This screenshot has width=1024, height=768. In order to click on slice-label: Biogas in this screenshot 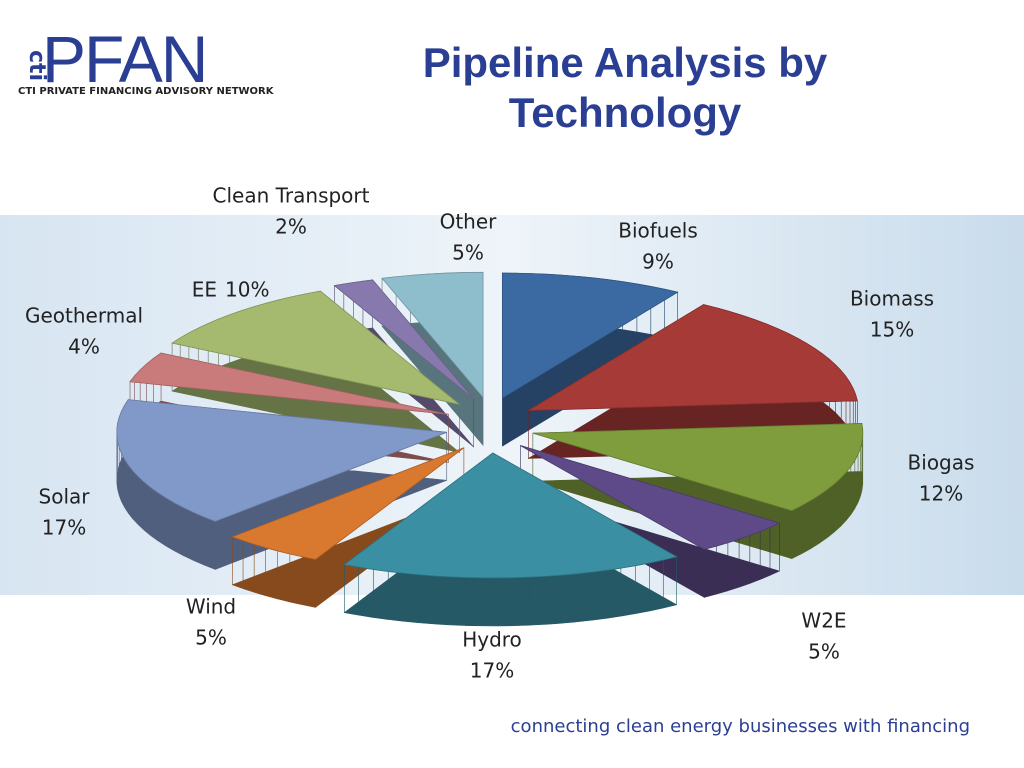, I will do `click(941, 463)`.